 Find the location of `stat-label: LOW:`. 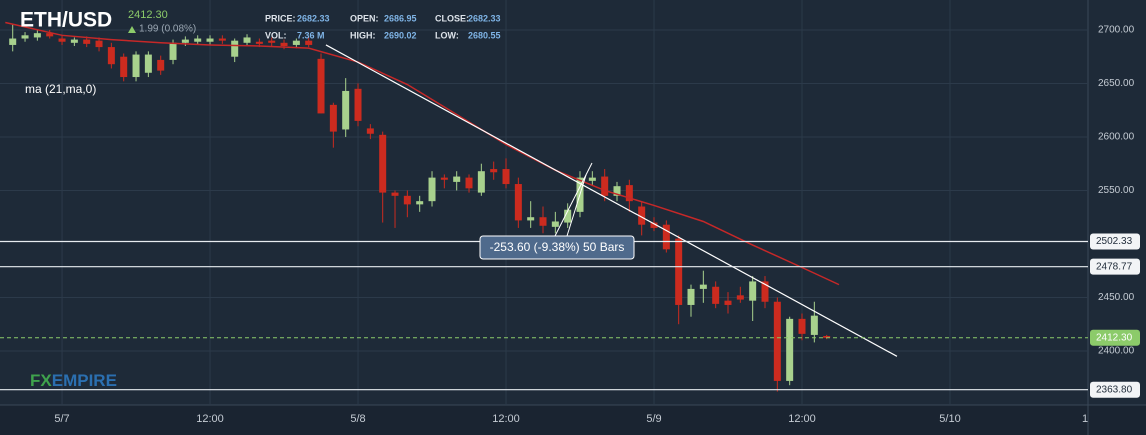

stat-label: LOW: is located at coordinates (447, 35).